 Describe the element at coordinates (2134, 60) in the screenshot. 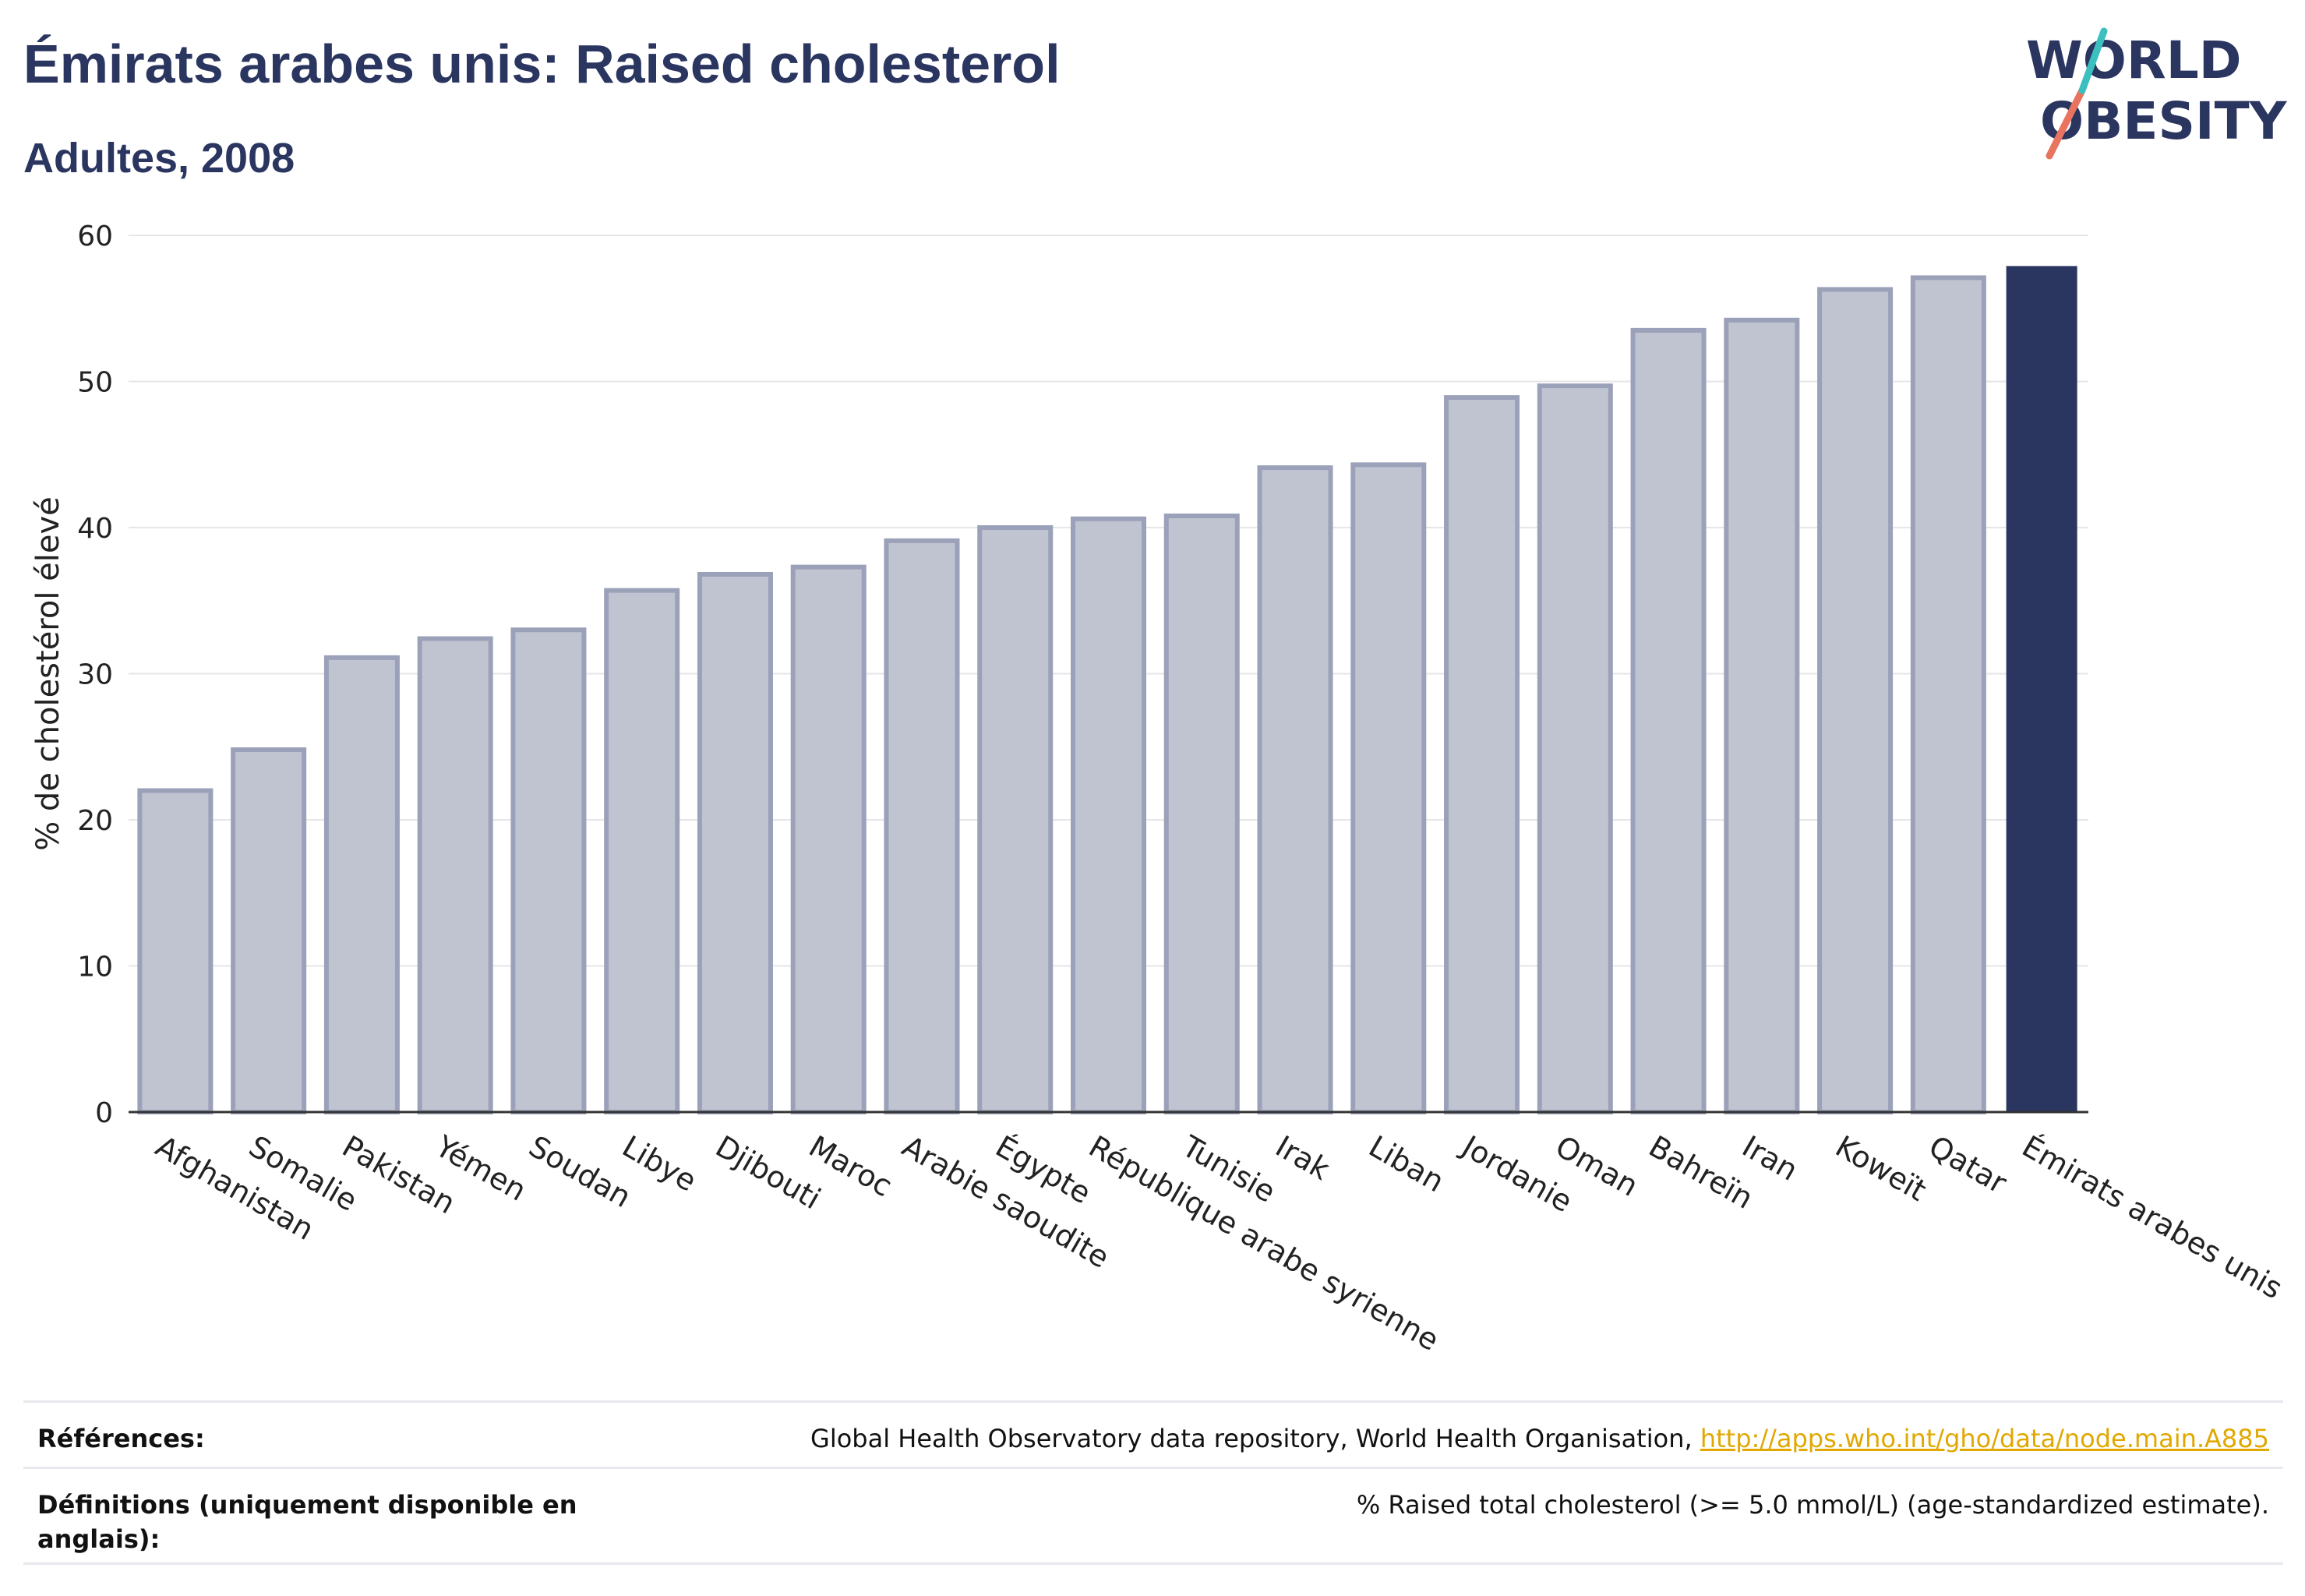

I see `logo-line1: WORLD` at that location.